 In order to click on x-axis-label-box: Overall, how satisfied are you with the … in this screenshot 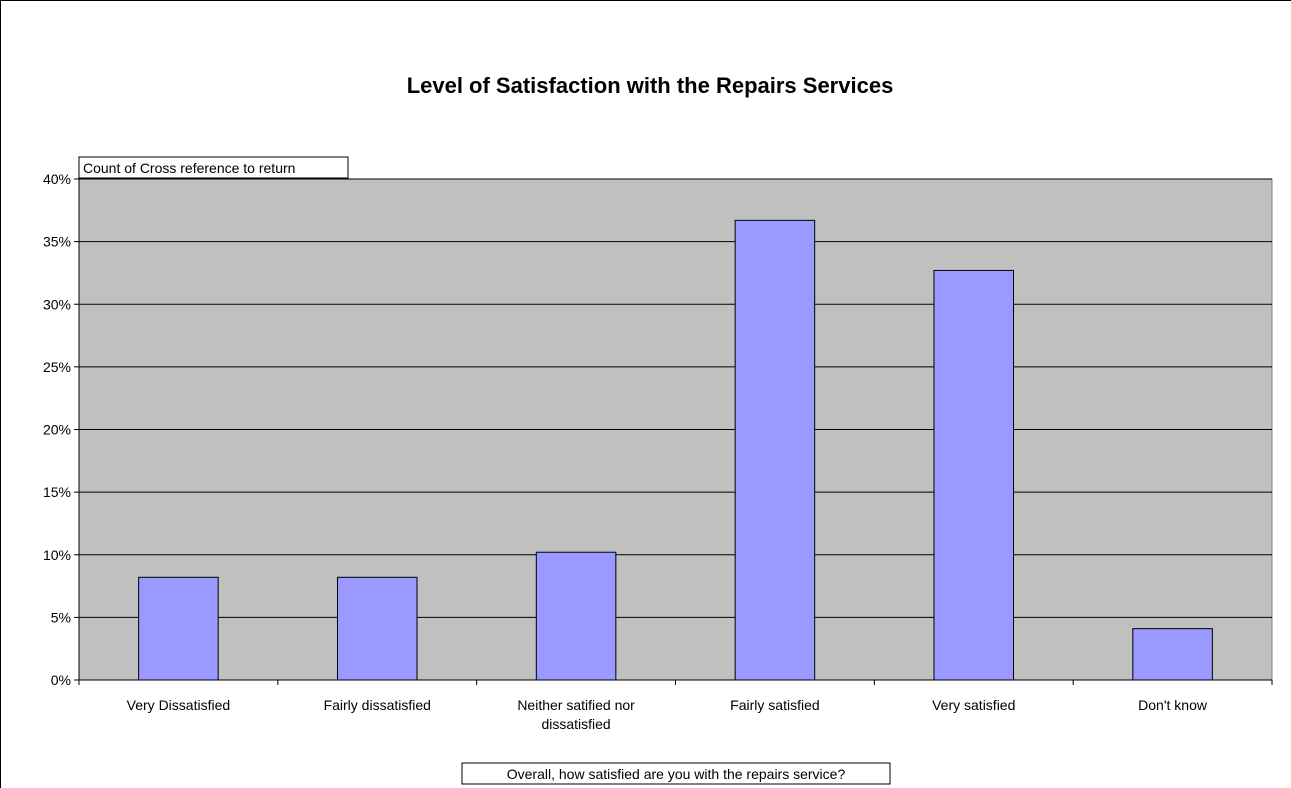, I will do `click(676, 773)`.